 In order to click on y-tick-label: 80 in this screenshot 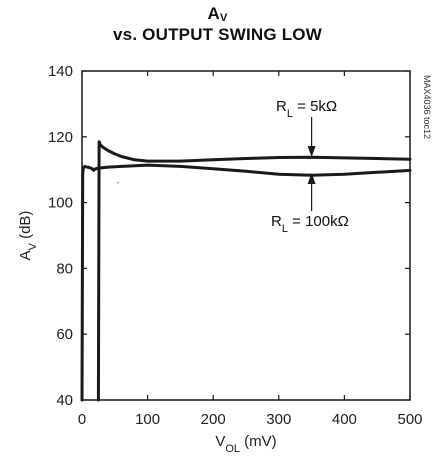, I will do `click(64, 268)`.